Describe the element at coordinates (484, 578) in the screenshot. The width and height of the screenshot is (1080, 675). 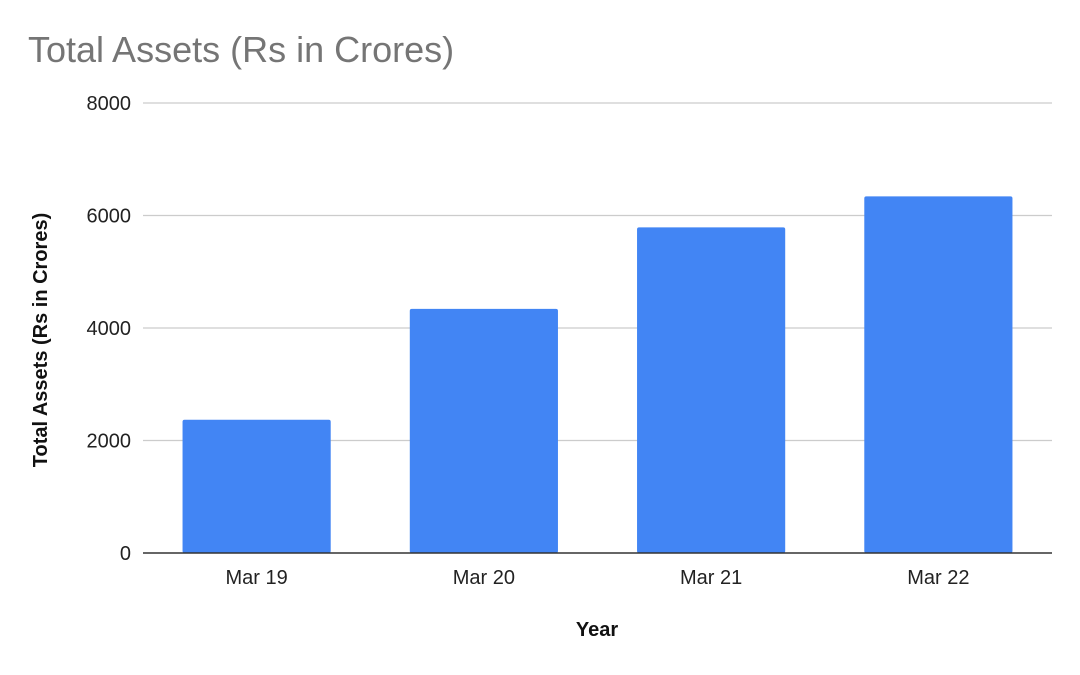
I see `x-tick-label: Mar 20` at that location.